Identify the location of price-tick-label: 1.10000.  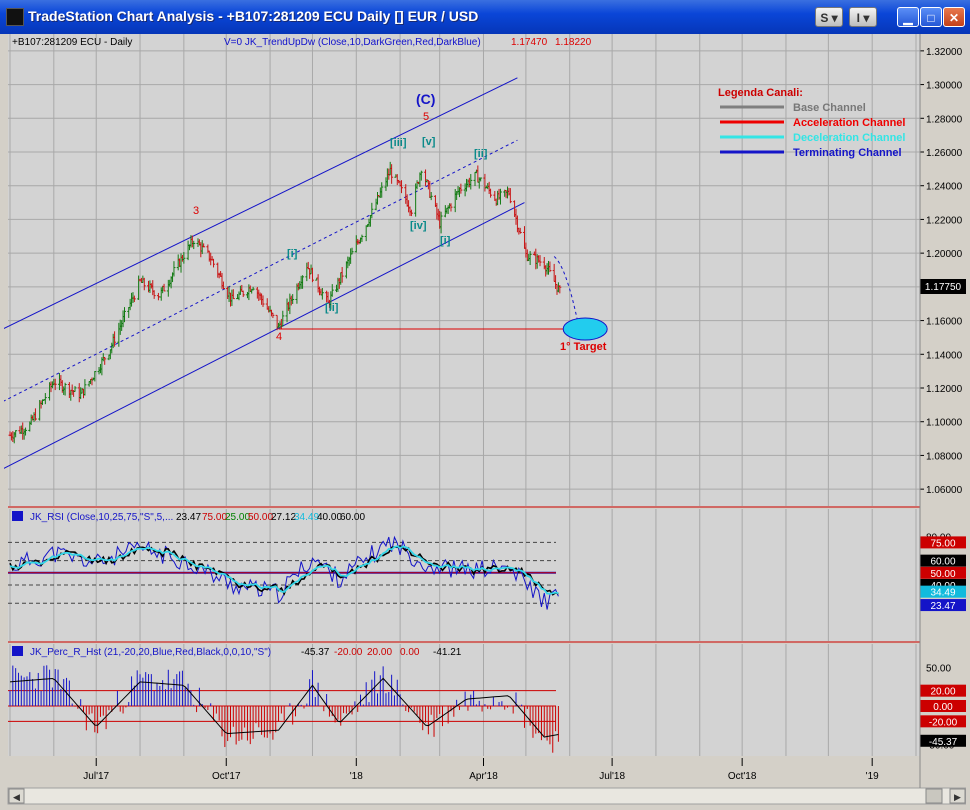
(944, 423).